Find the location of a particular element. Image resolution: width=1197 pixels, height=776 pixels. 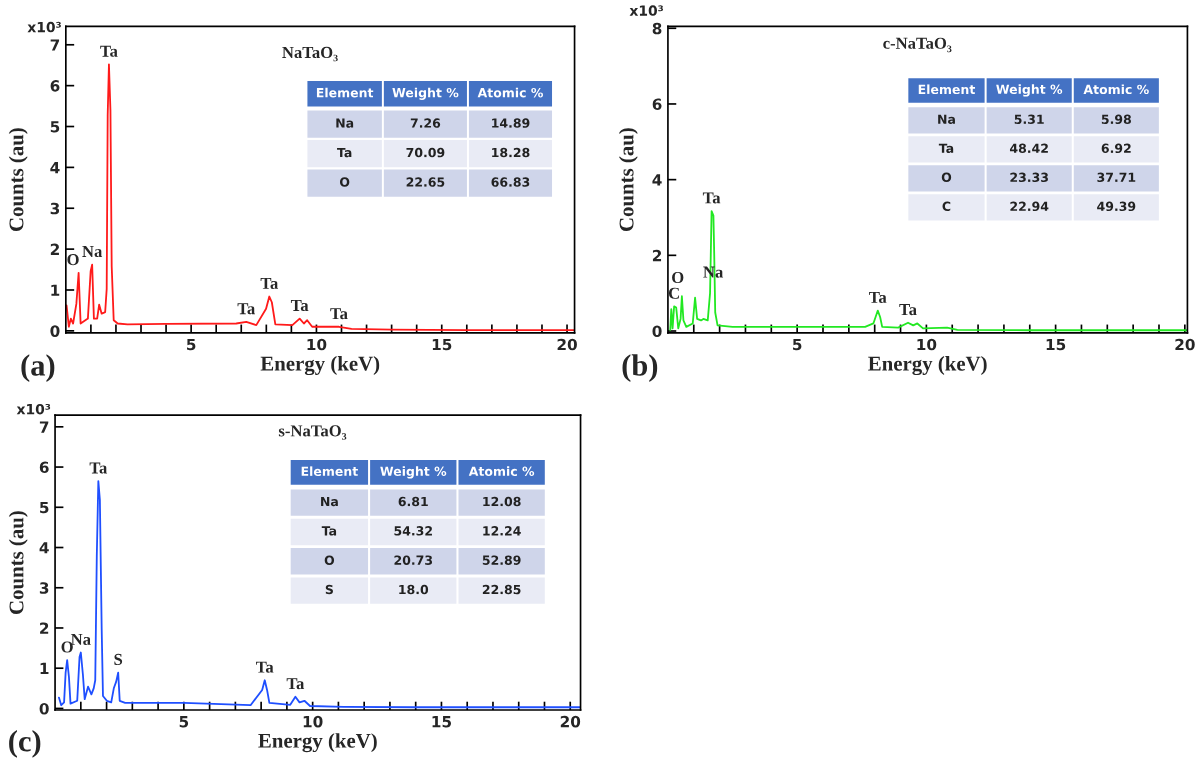

annotation: 12.08 is located at coordinates (502, 501).